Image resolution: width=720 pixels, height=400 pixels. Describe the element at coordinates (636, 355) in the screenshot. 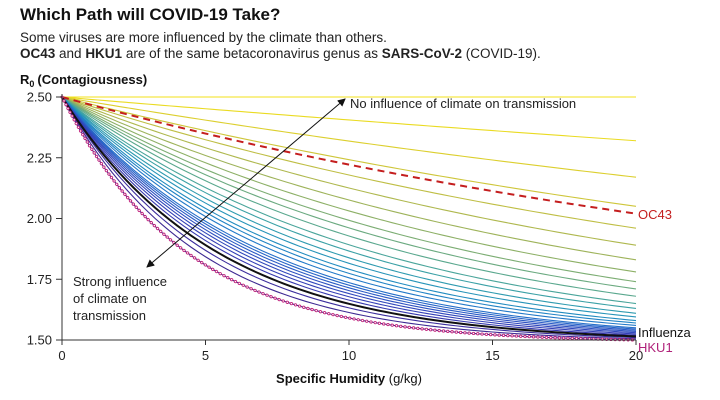

I see `x-tick-label: 20` at that location.